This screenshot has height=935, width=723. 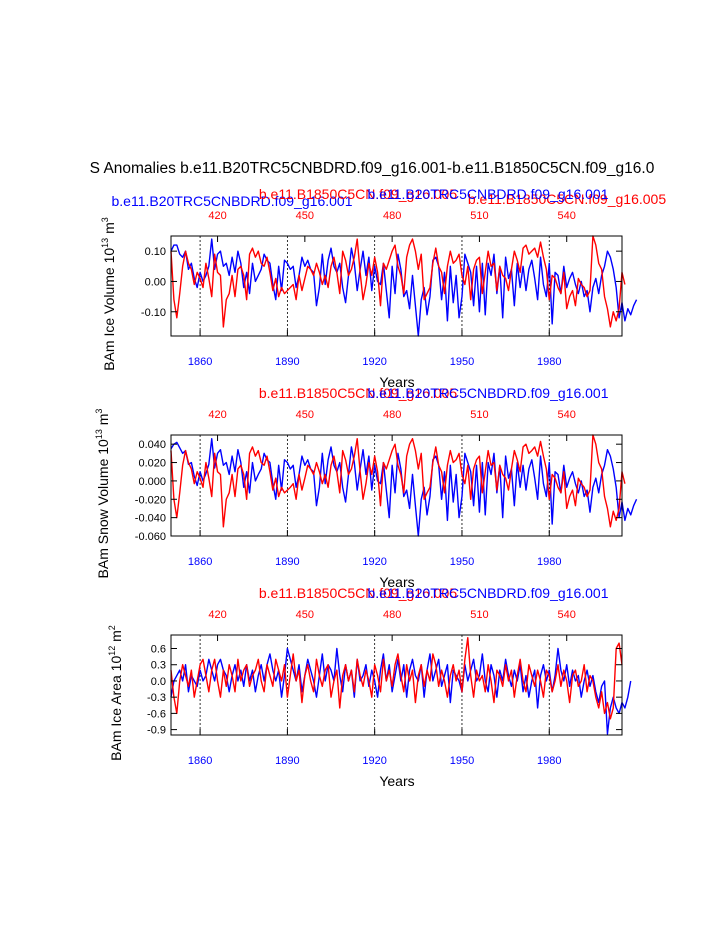 What do you see at coordinates (152, 482) in the screenshot?
I see `y-tick-label: 0.000` at bounding box center [152, 482].